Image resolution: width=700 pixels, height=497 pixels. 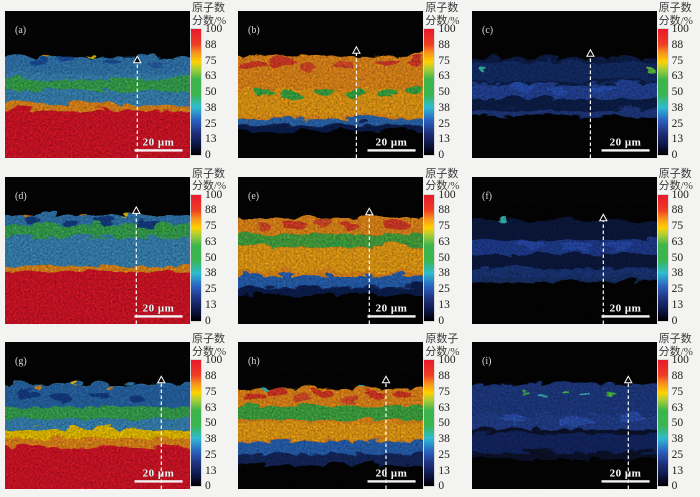 I want to click on element-map-b: 20 μm (b), so click(x=331, y=84).